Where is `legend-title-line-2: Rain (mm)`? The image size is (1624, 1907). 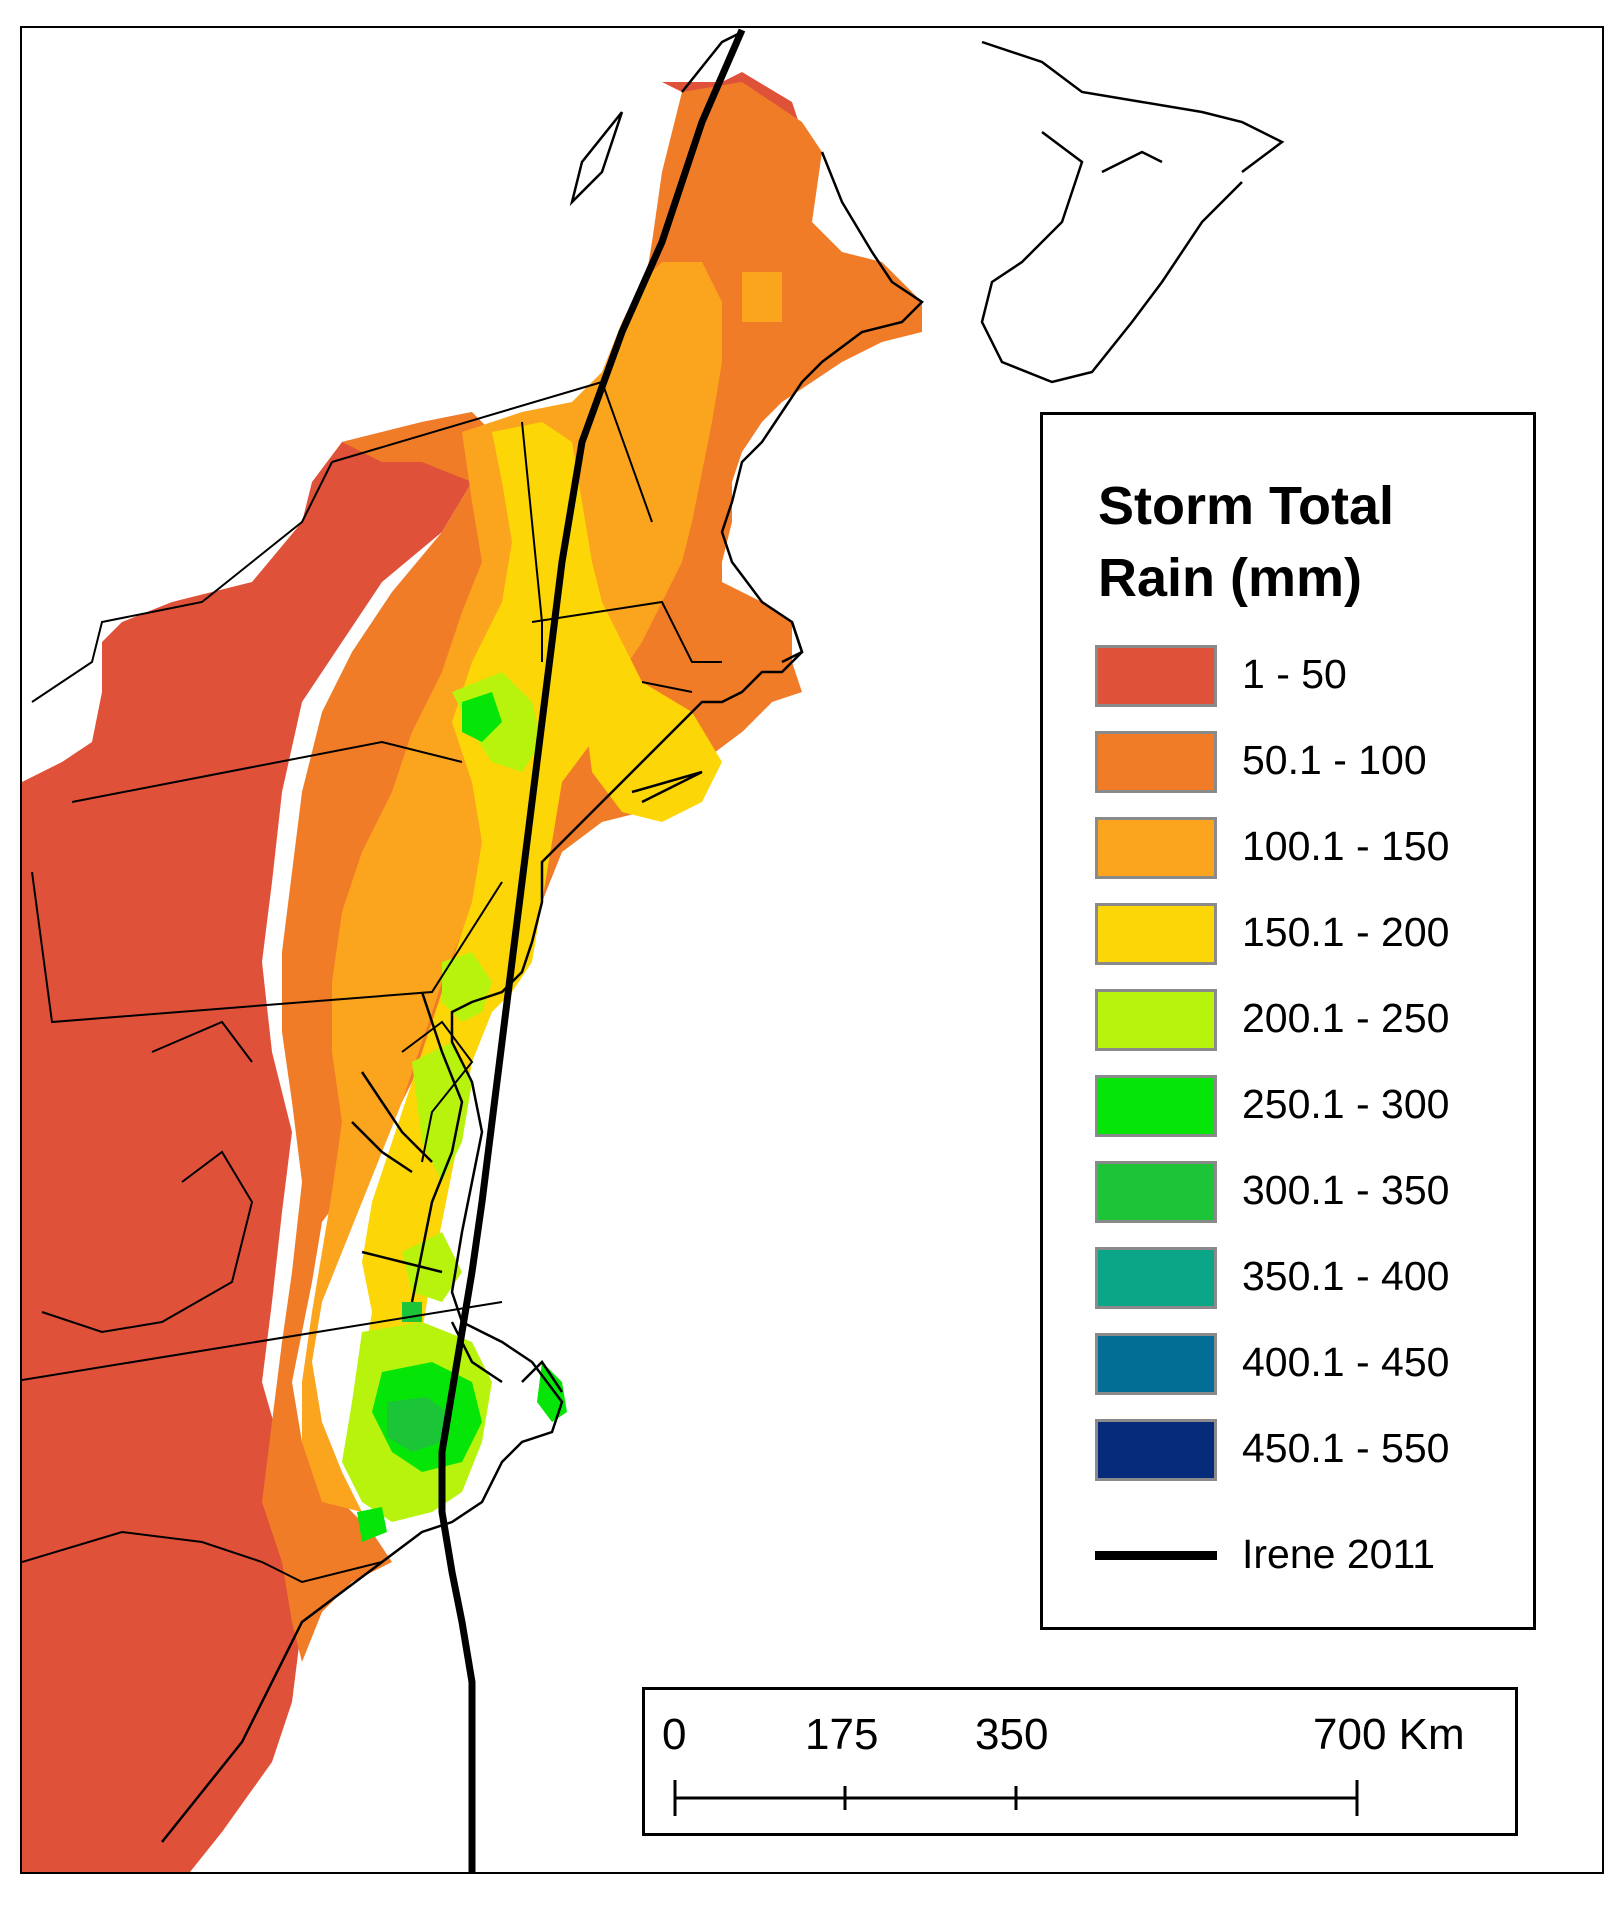 legend-title-line-2: Rain (mm) is located at coordinates (1230, 578).